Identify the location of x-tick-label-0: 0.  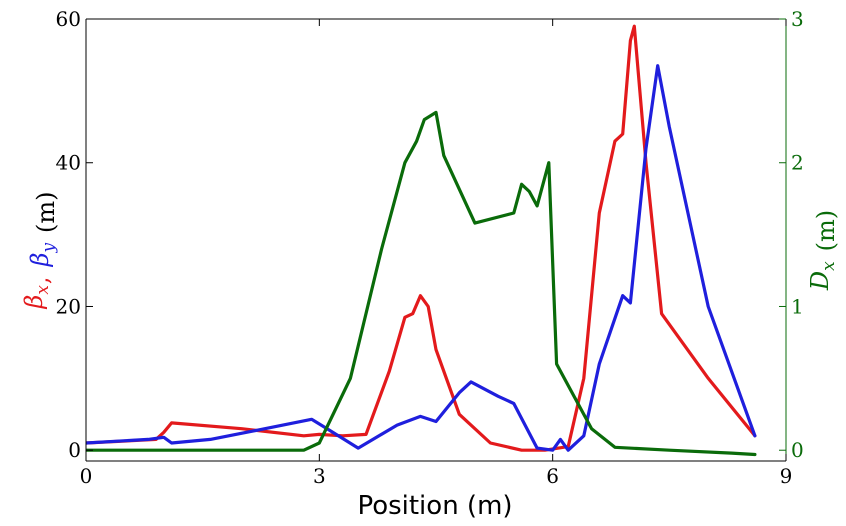
(86, 476).